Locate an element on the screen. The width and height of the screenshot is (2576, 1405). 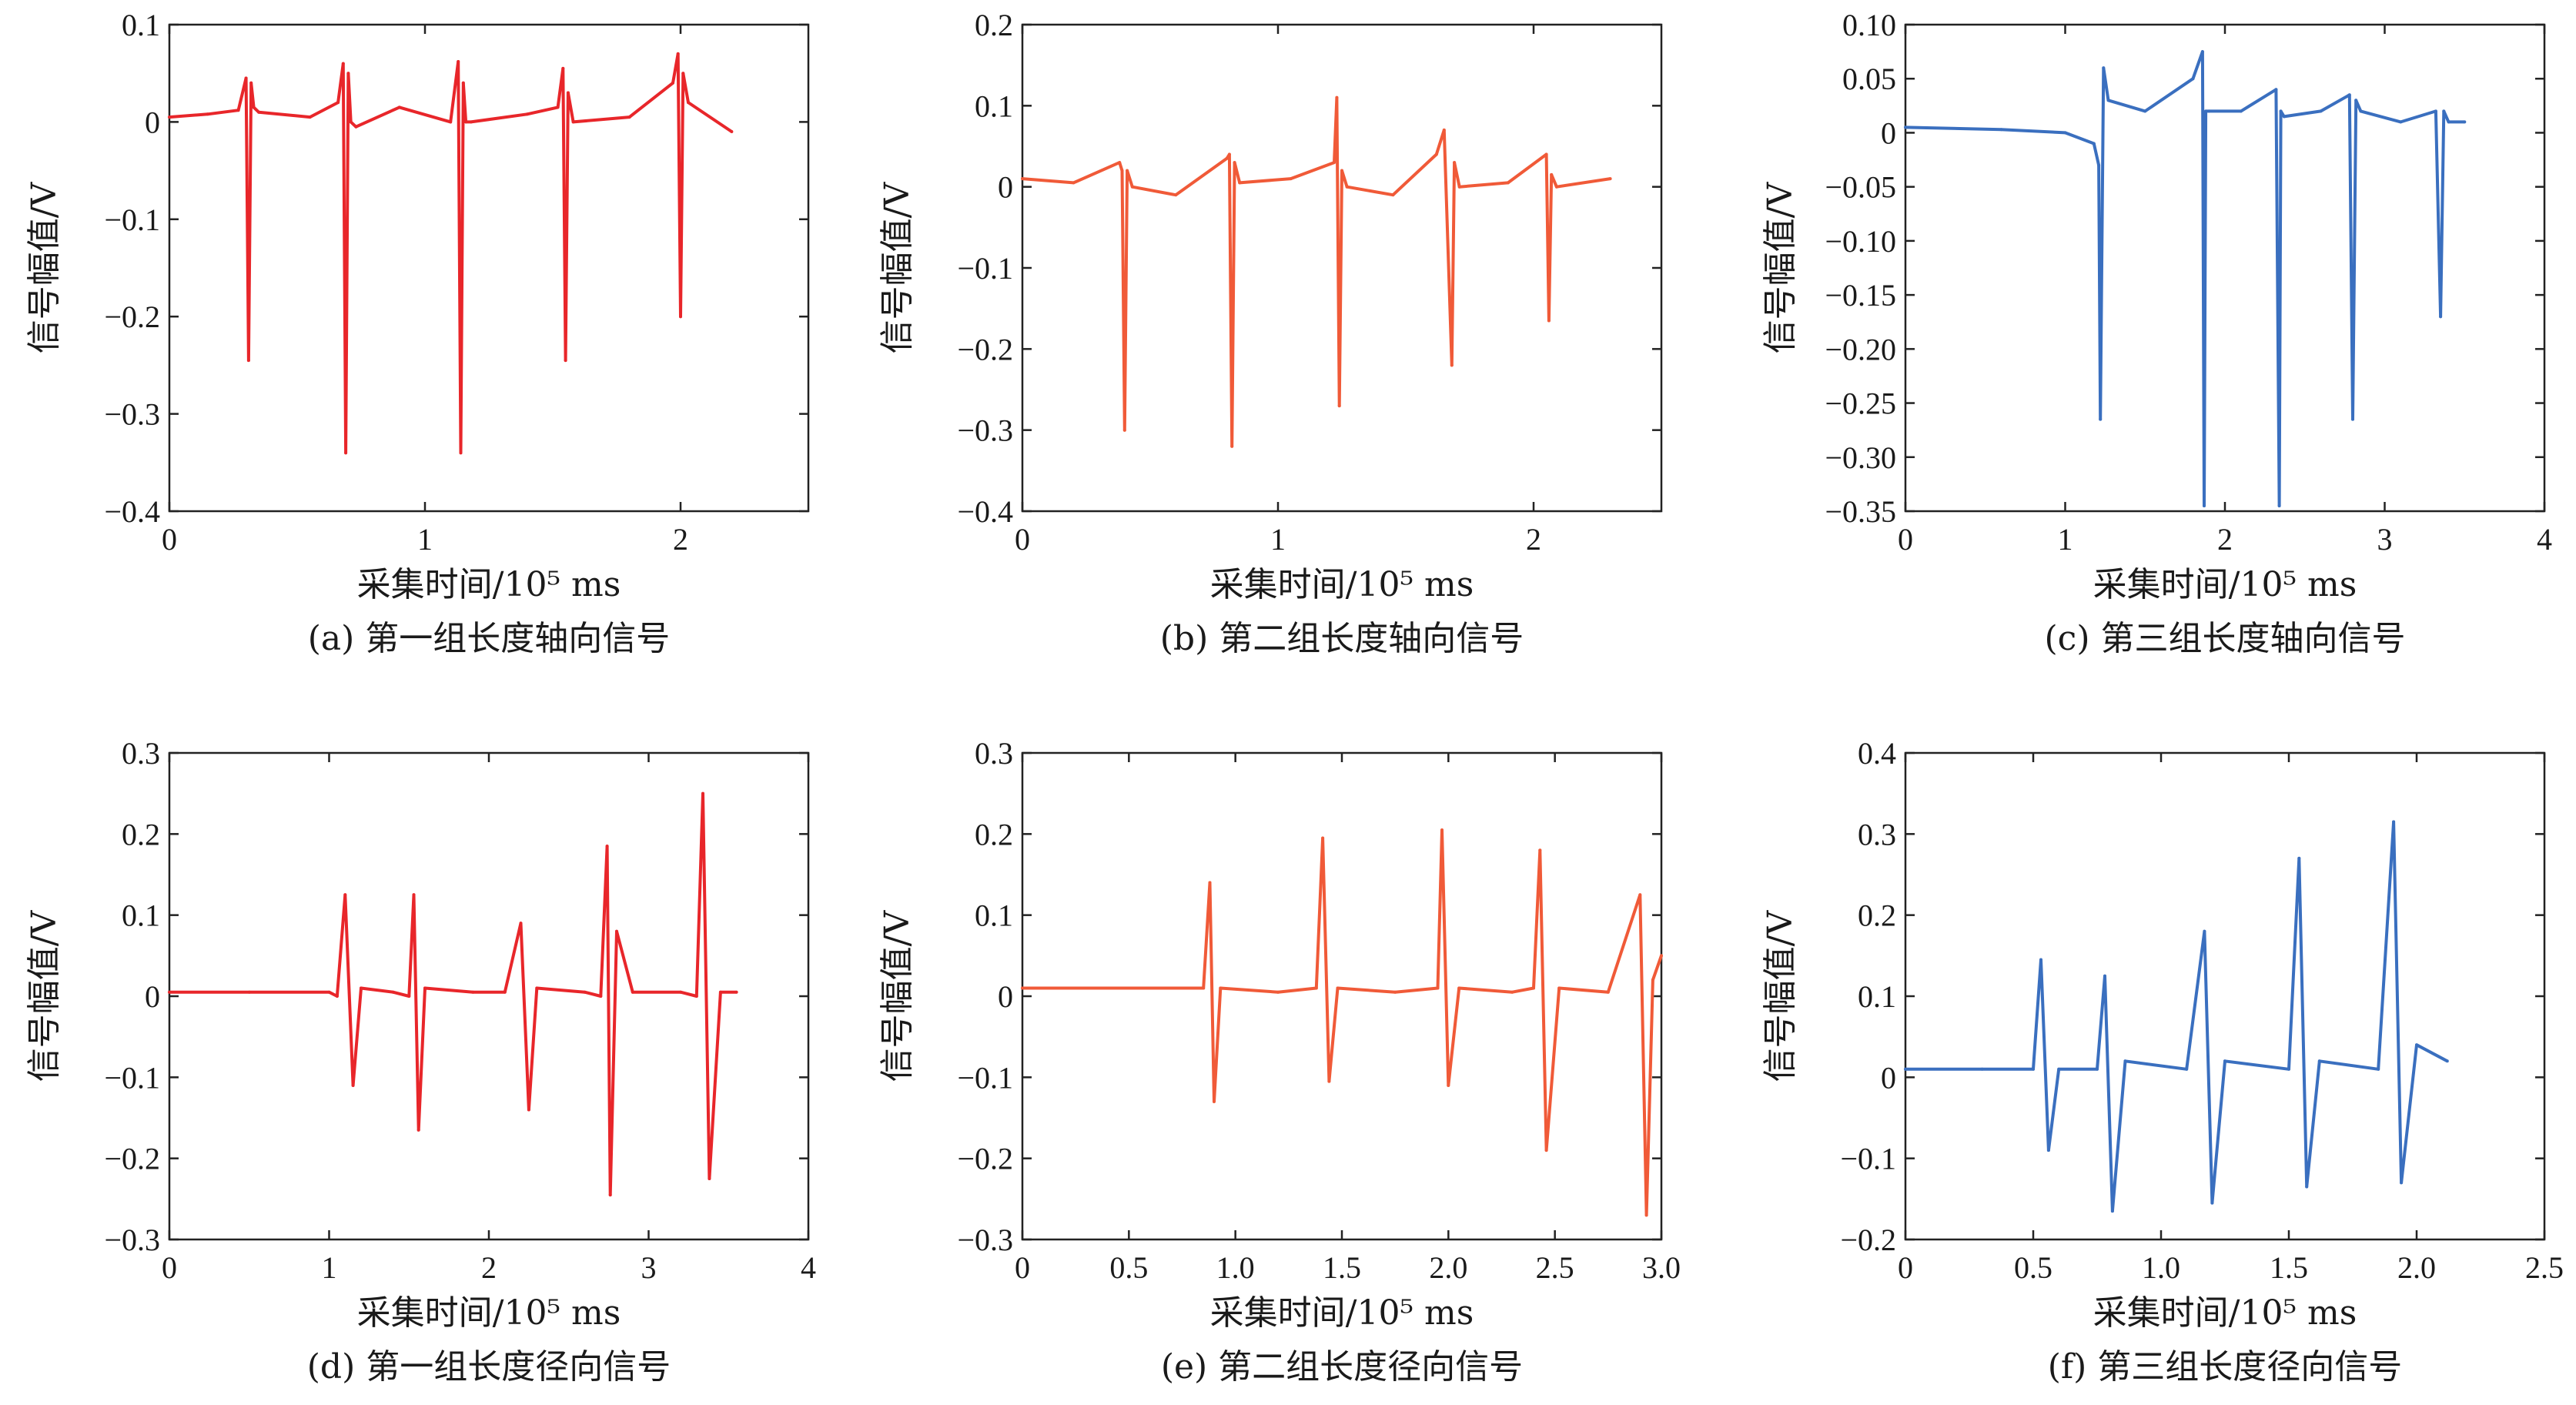
y-tick-label: −0.25 is located at coordinates (1861, 403).